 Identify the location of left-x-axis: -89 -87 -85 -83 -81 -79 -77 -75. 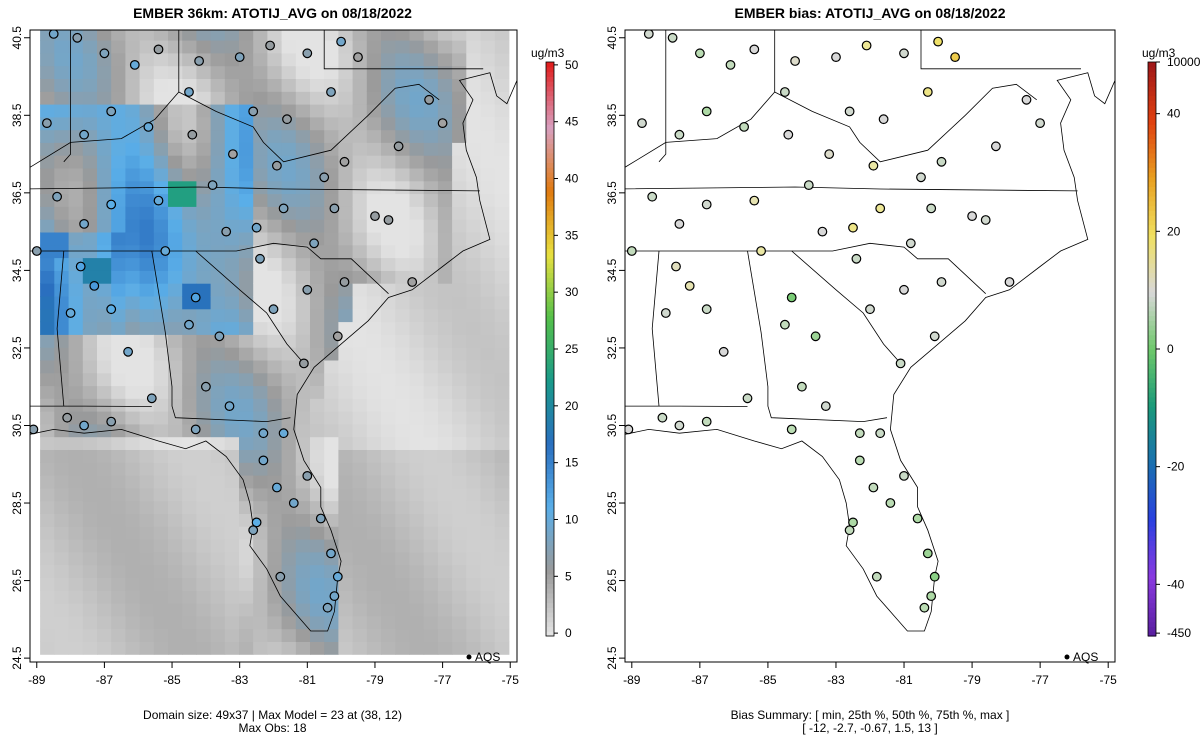
(273, 674).